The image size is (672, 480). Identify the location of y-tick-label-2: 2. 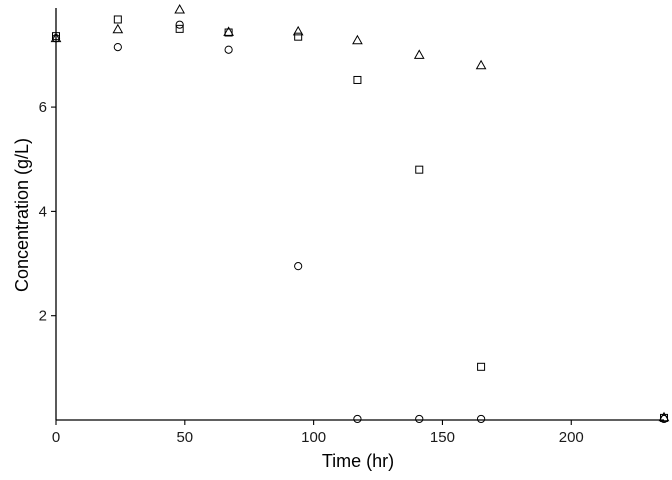
(43, 316).